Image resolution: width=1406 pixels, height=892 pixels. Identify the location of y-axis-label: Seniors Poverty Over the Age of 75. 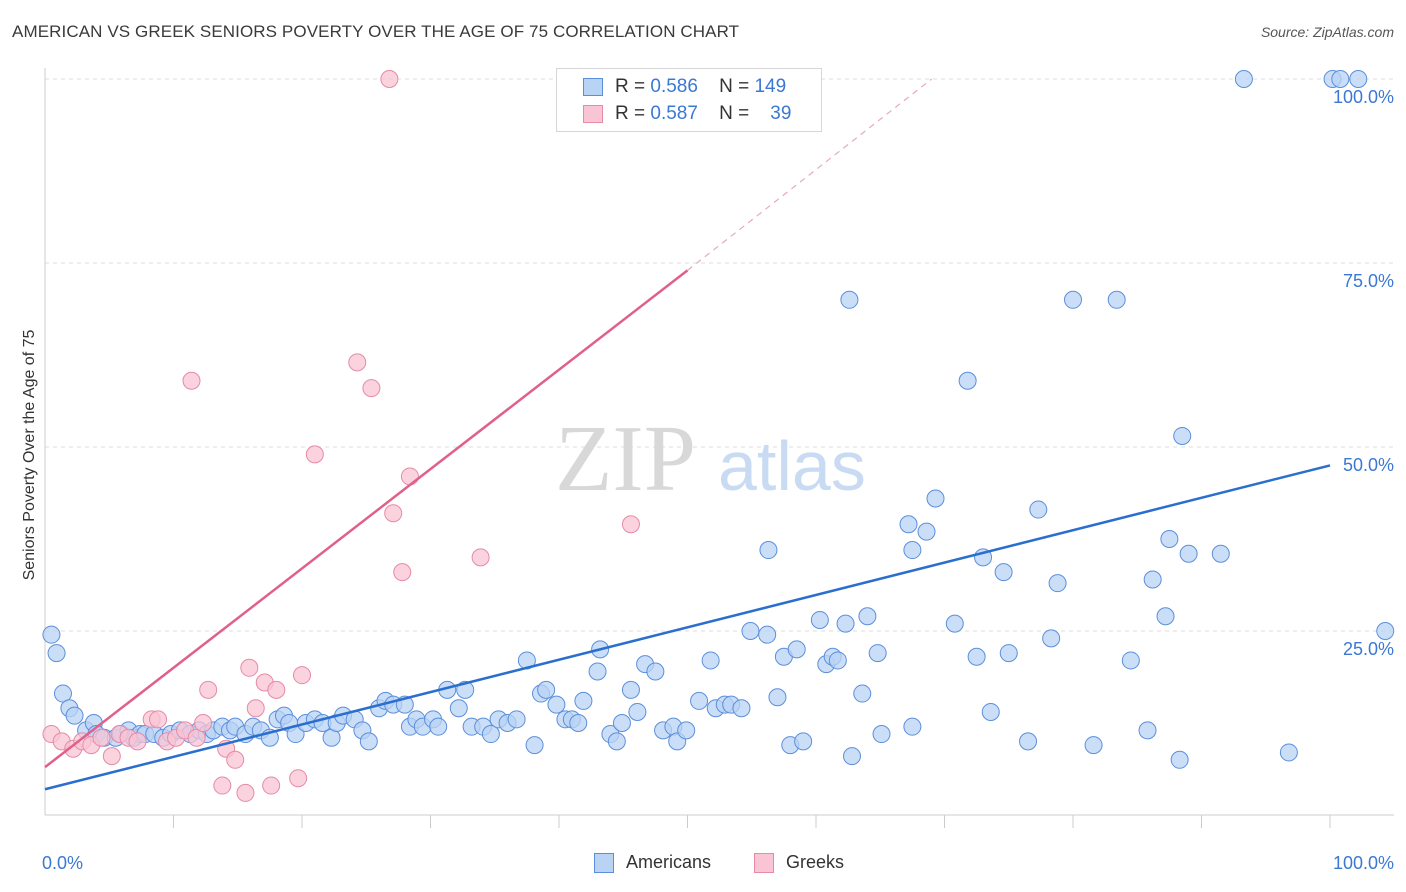
(29, 455).